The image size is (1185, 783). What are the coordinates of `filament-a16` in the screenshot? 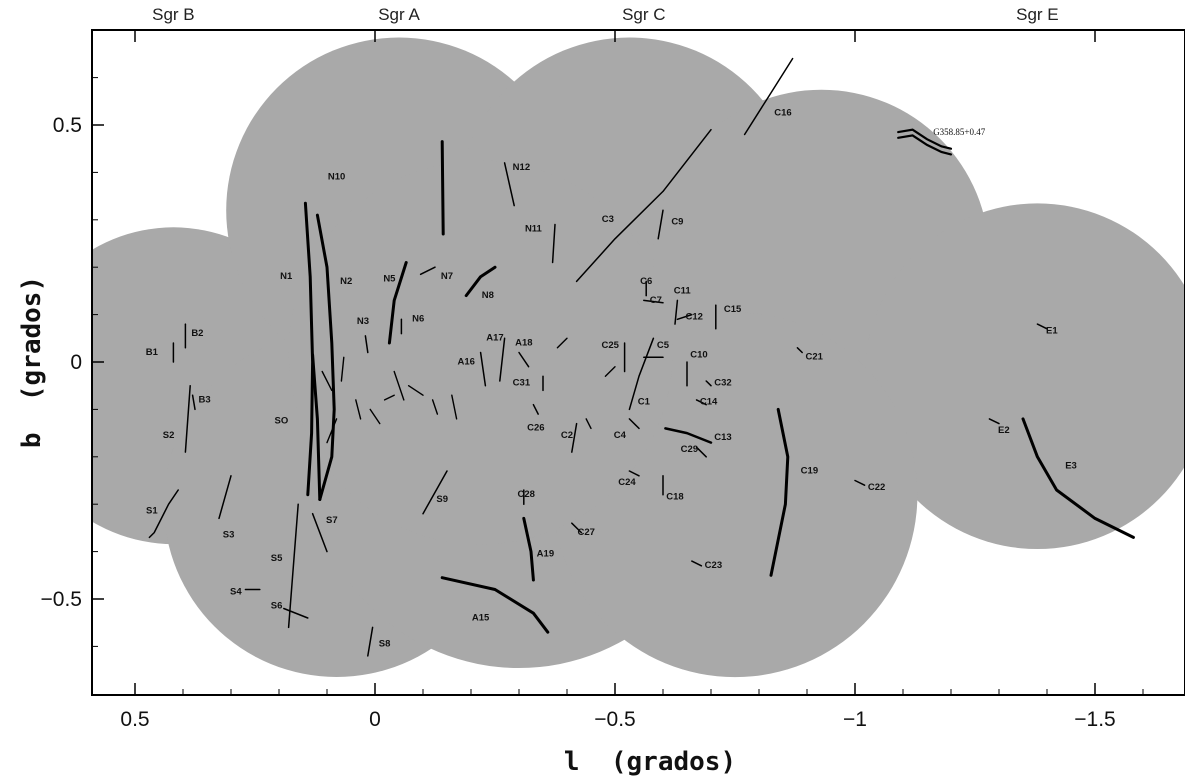 It's located at (483, 369).